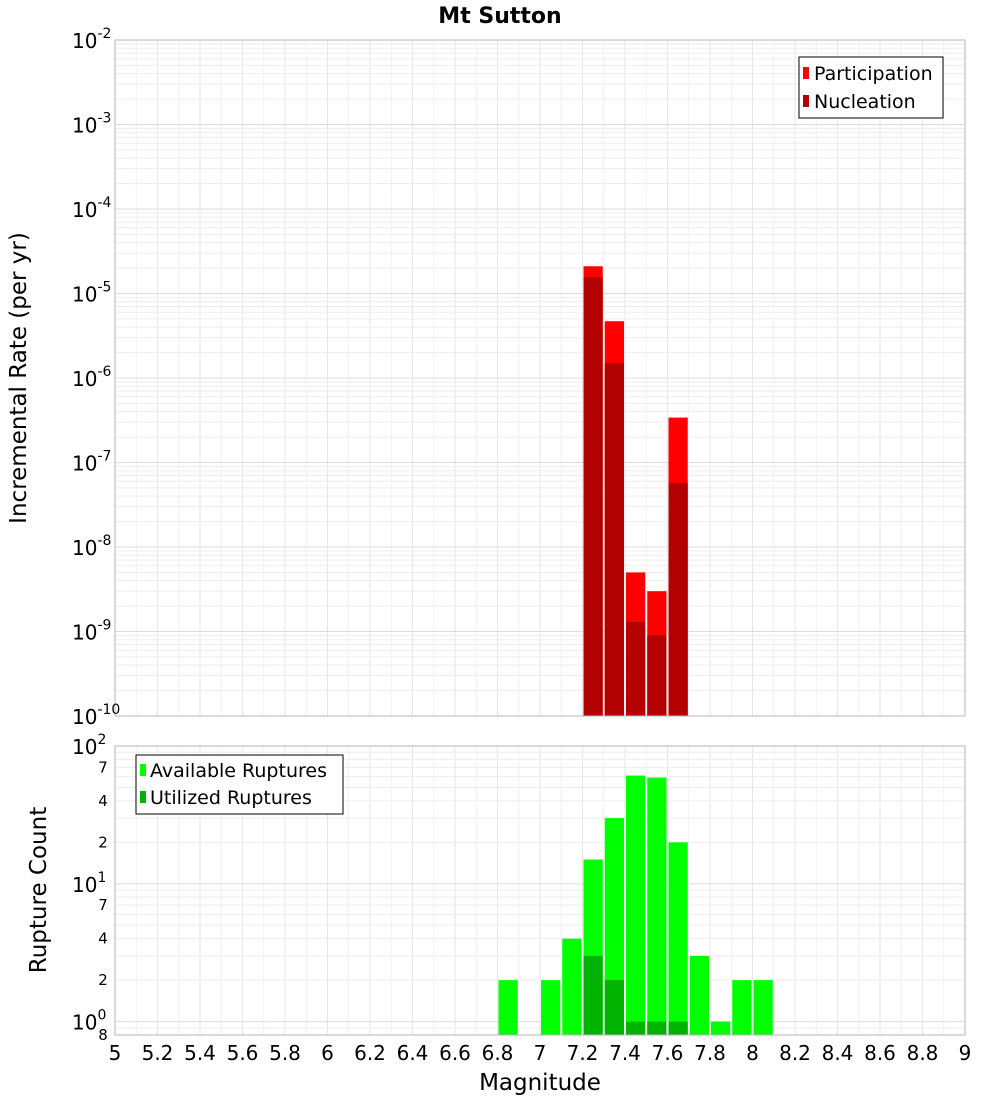 The image size is (1000, 1100). Describe the element at coordinates (115, 1053) in the screenshot. I see `x-tick-label: 5` at that location.